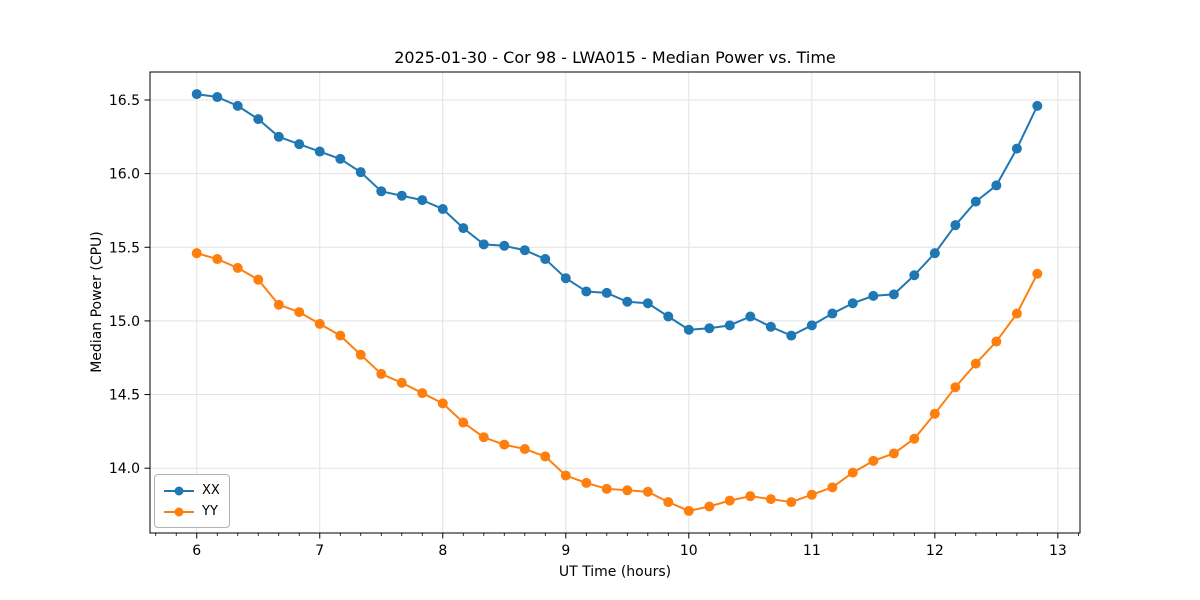  I want to click on legend-line-marker-xx, so click(179, 490).